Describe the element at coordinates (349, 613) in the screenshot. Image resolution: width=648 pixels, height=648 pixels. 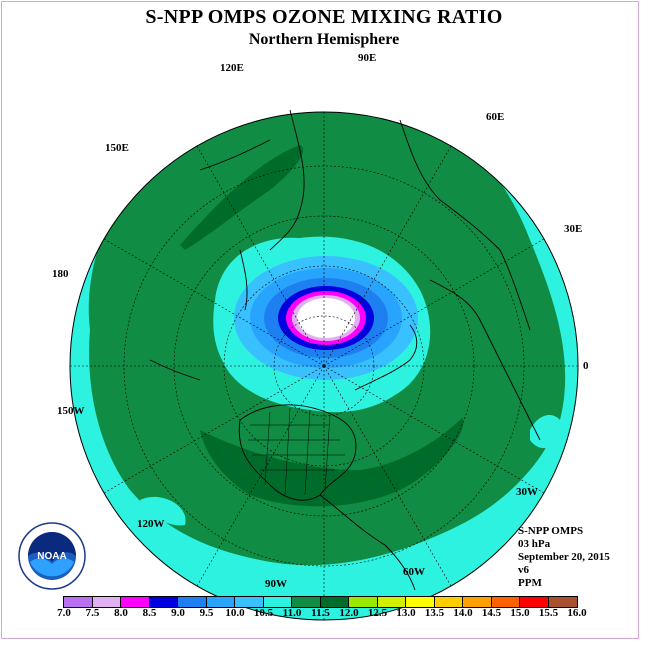
I see `colorbar-tick-label: 12.0` at that location.